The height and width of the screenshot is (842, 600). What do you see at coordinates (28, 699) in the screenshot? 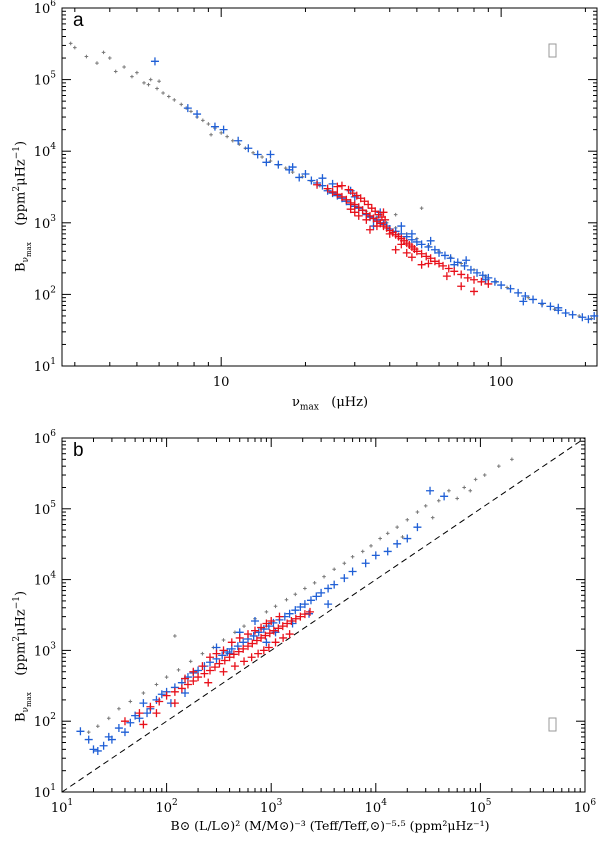
I see `panel-b-ylabel-subsub: max` at bounding box center [28, 699].